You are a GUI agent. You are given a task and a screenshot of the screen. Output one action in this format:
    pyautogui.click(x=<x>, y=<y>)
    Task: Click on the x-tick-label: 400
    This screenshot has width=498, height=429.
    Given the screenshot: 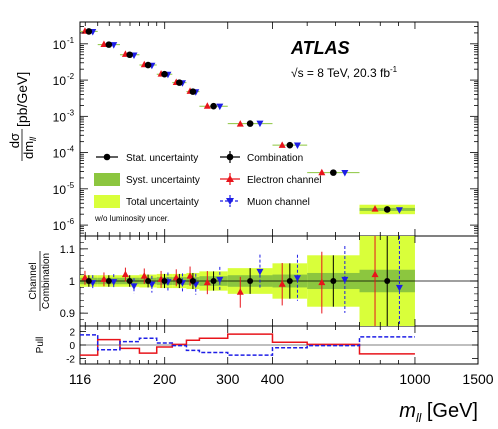 What is the action you would take?
    pyautogui.click(x=273, y=379)
    